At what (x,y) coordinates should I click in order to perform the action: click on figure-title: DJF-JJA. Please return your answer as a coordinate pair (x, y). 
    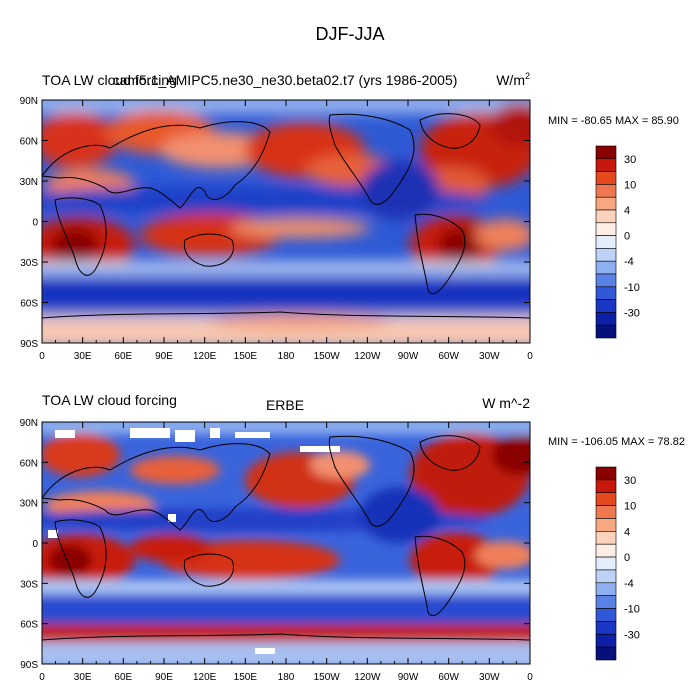
    Looking at the image, I should click on (350, 34).